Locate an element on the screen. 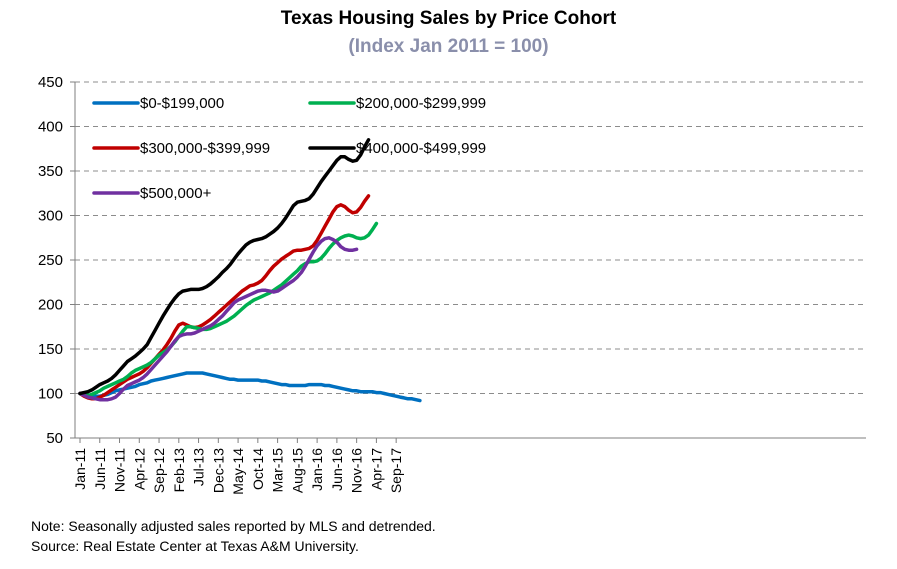 Image resolution: width=897 pixels, height=569 pixels. x-tick-label: May-14 is located at coordinates (238, 471).